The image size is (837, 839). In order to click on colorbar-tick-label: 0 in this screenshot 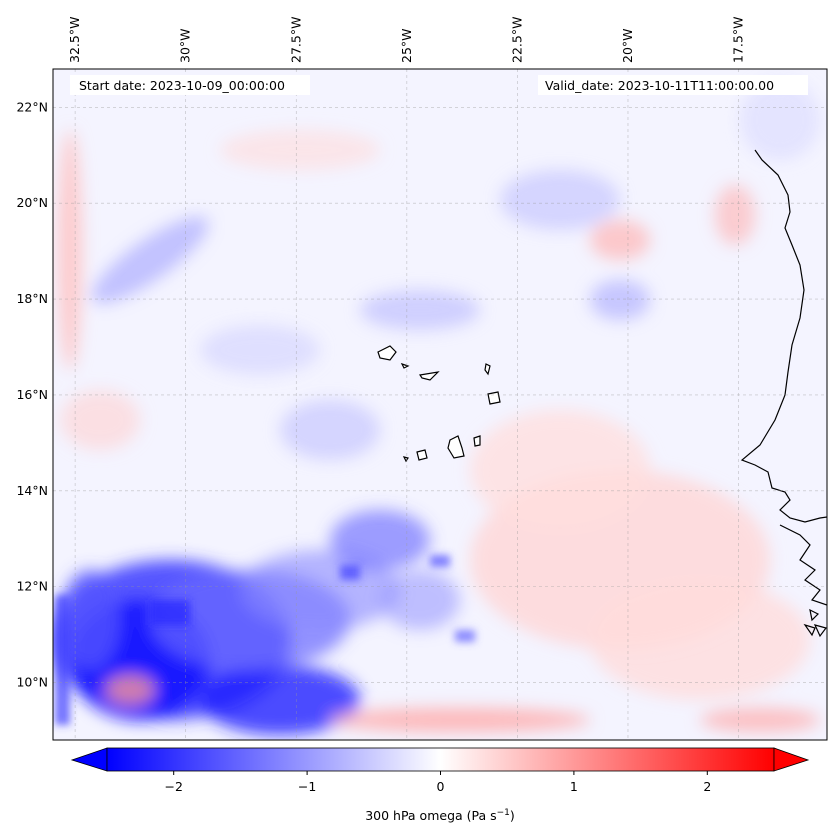, I will do `click(441, 786)`.